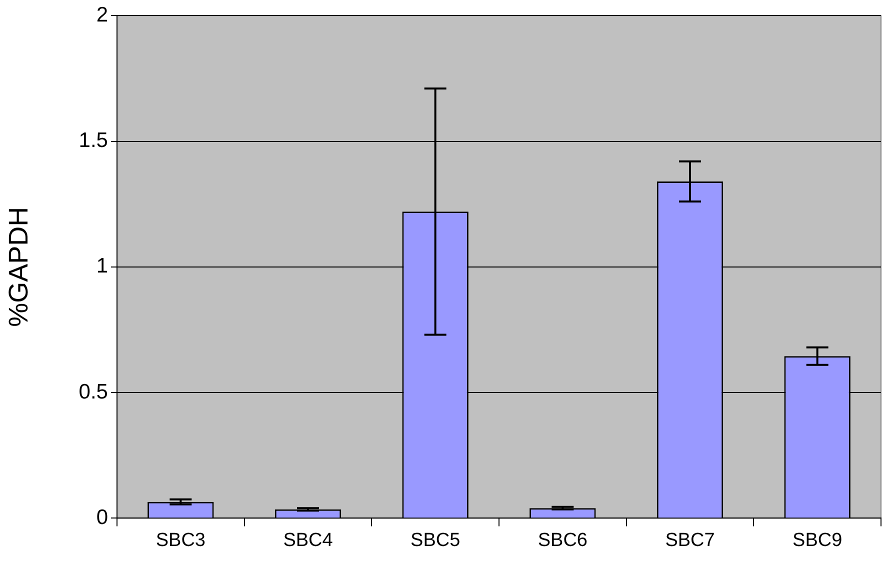 Image resolution: width=885 pixels, height=563 pixels. Describe the element at coordinates (690, 540) in the screenshot. I see `x-tick-label: SBC7` at that location.